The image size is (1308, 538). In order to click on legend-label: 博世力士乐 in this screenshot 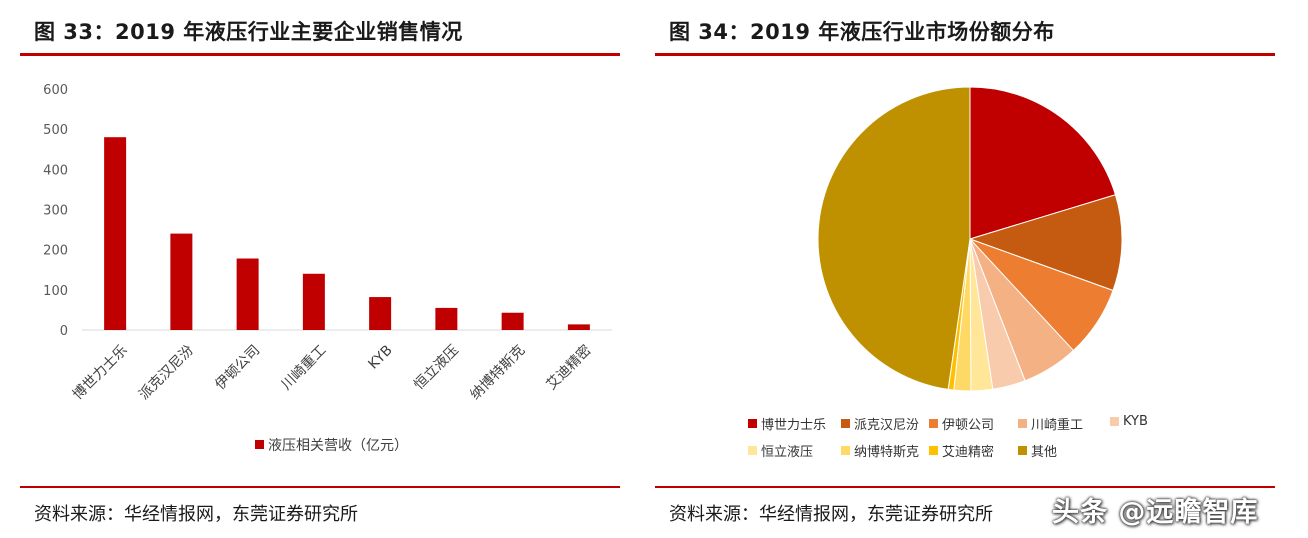, I will do `click(794, 425)`.